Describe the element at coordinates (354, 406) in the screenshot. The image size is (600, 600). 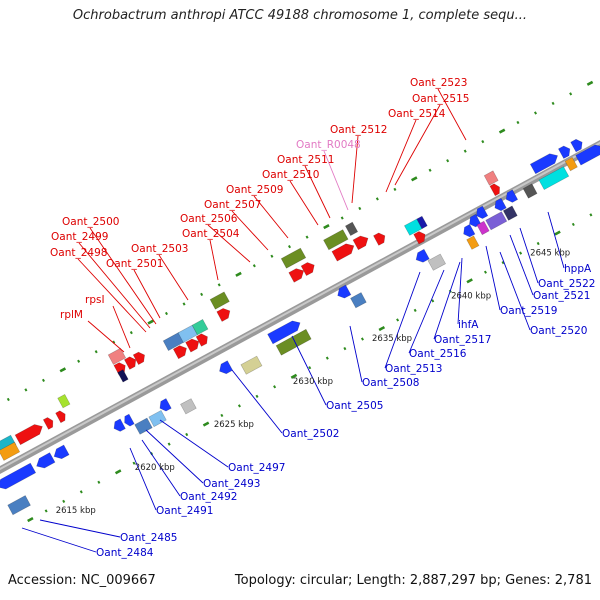
I see `gene-label: Oant_2505` at that location.